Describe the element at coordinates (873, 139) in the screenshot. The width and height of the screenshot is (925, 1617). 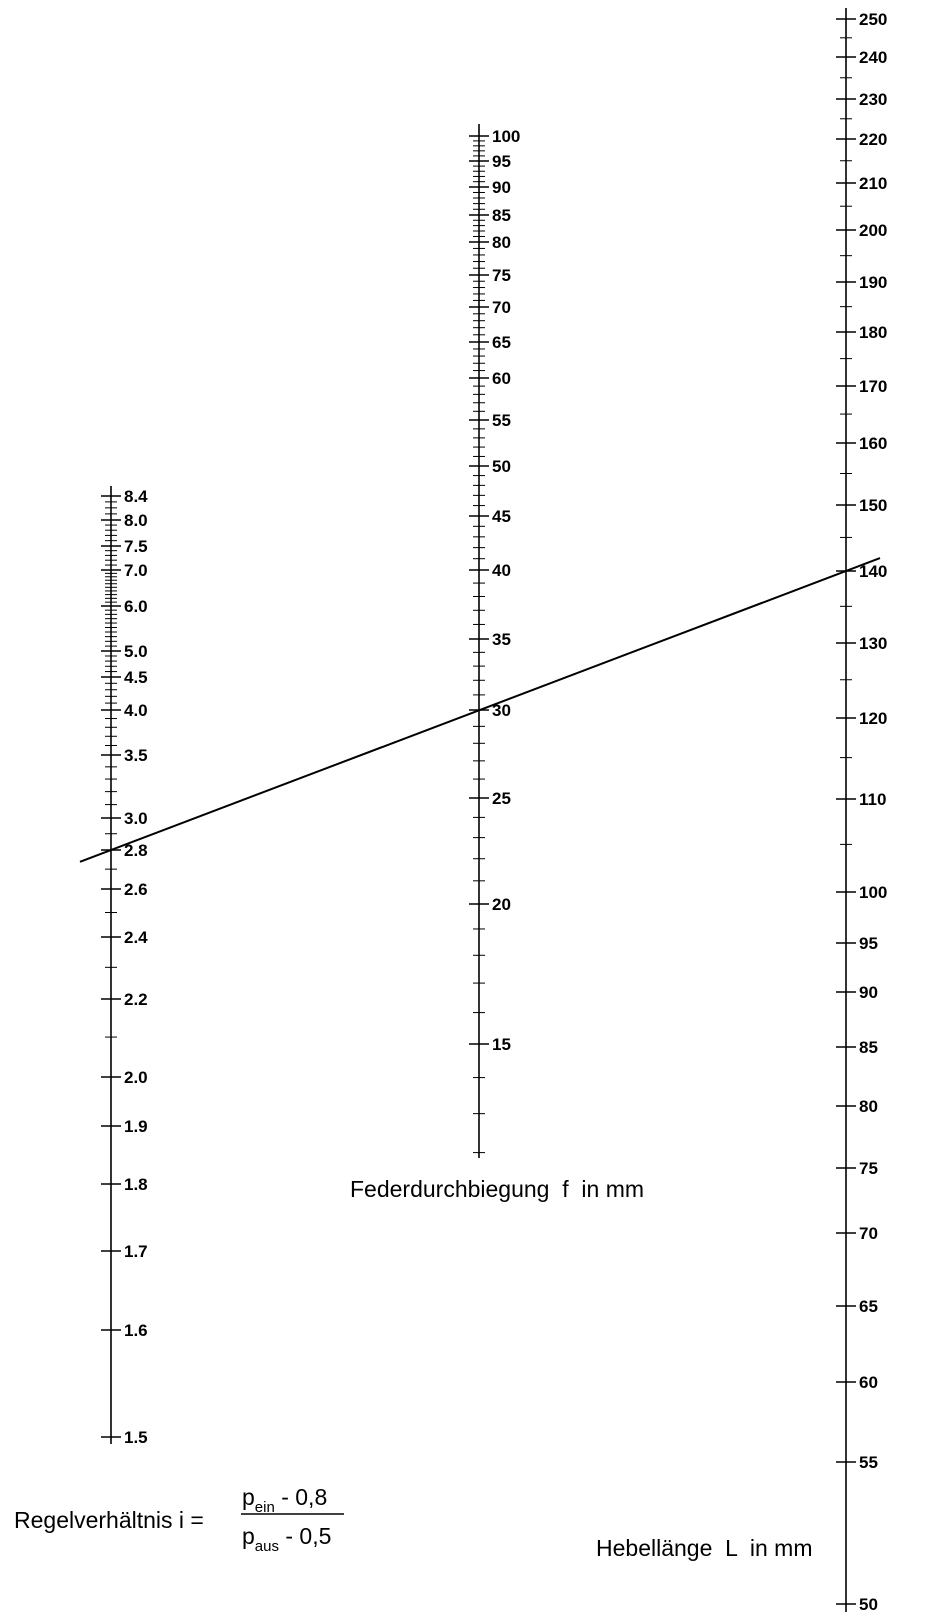
I see `lever-tick-label: 220` at that location.